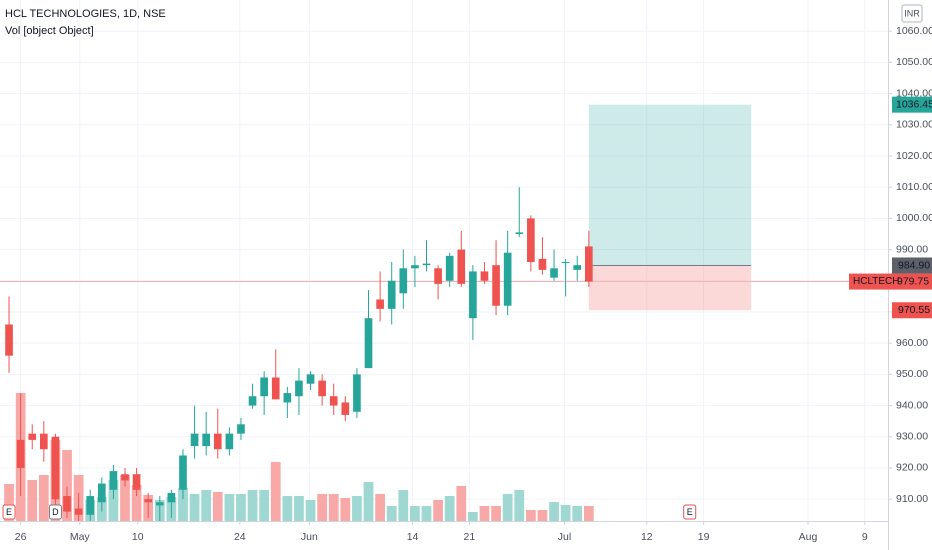  Describe the element at coordinates (21, 537) in the screenshot. I see `x-tick-label: 26` at that location.